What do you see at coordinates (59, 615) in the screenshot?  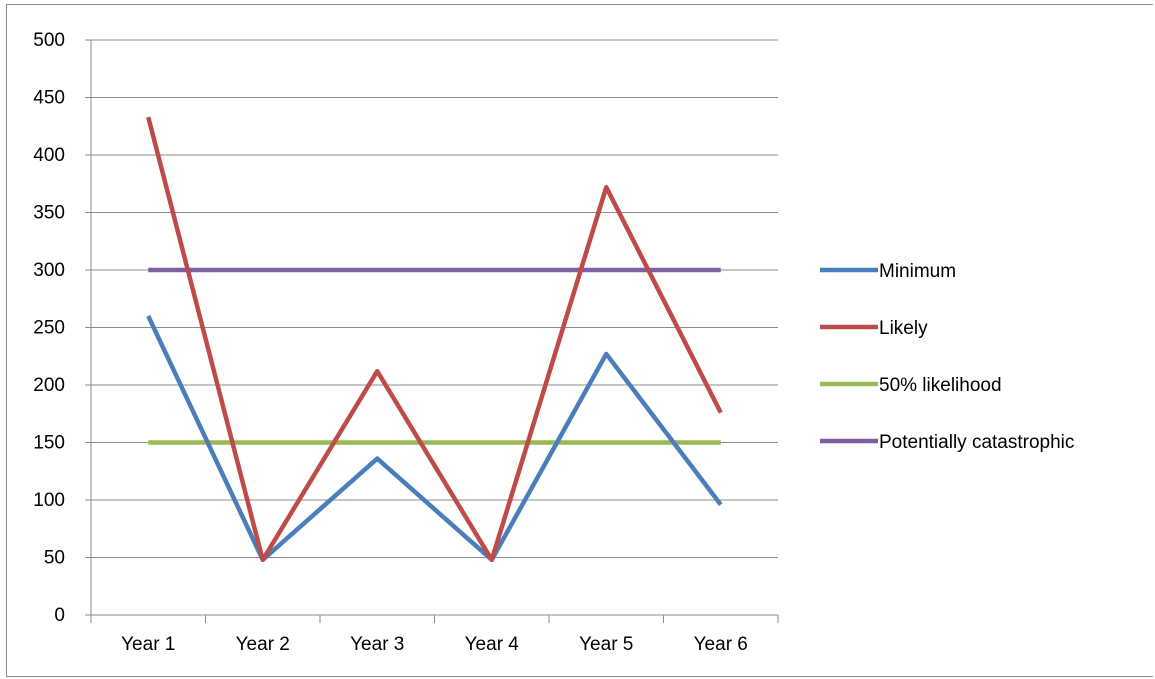 I see `y-tick-label: 0` at bounding box center [59, 615].